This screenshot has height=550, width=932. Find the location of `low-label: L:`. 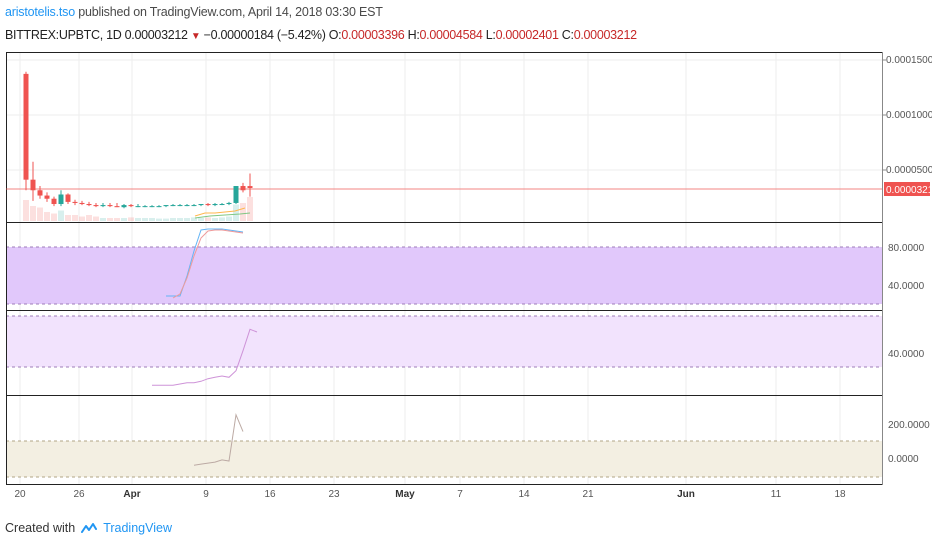

low-label: L: is located at coordinates (490, 35).